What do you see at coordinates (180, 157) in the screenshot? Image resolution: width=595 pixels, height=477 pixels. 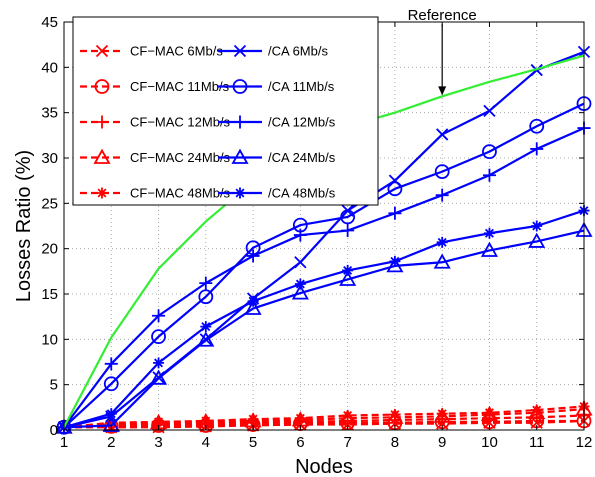 I see `legend-label: CF−MAC 24Mb/s` at bounding box center [180, 157].